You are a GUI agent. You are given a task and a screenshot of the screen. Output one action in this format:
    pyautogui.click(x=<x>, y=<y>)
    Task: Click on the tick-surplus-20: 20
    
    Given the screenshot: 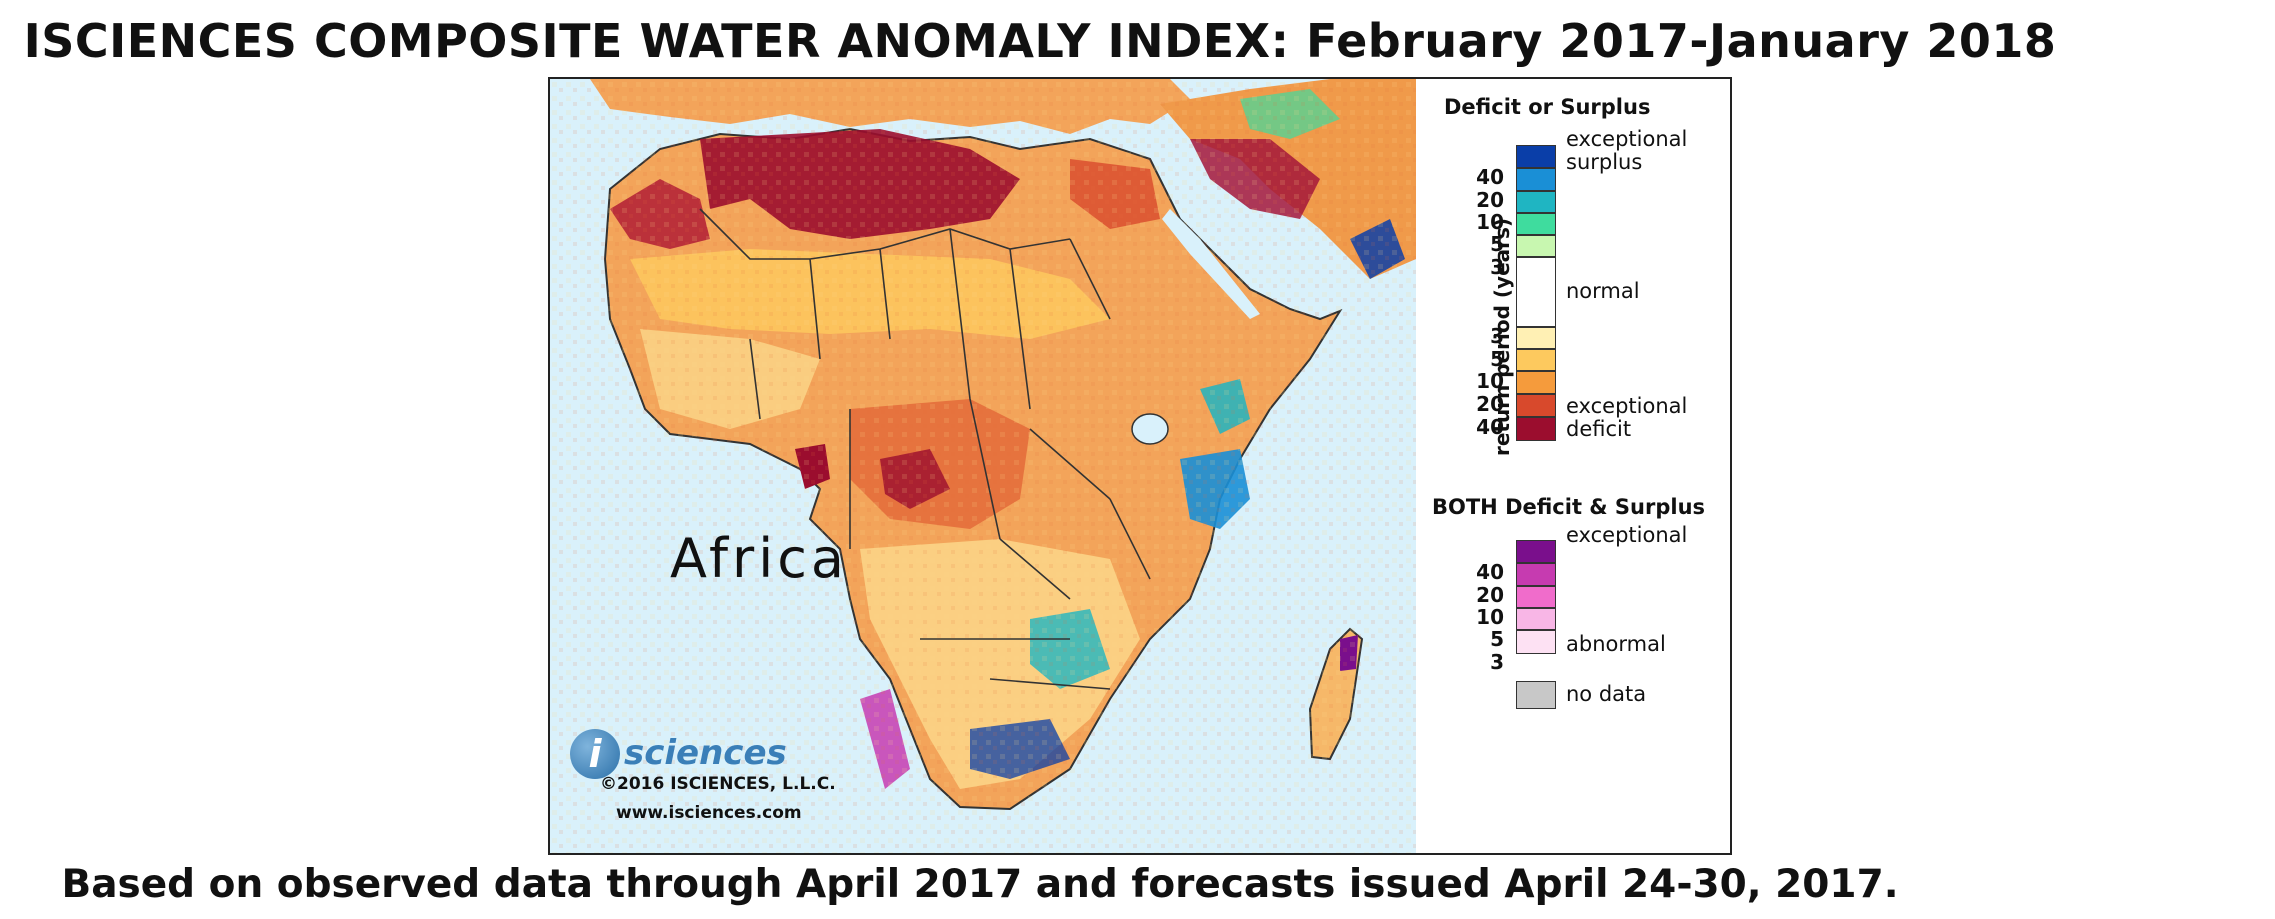 What is the action you would take?
    pyautogui.click(x=1490, y=200)
    